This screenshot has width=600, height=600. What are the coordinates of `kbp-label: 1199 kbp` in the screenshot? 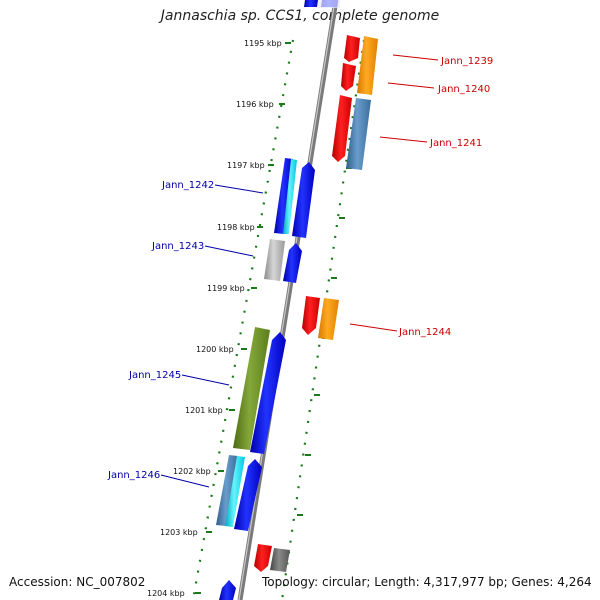 It's located at (226, 288).